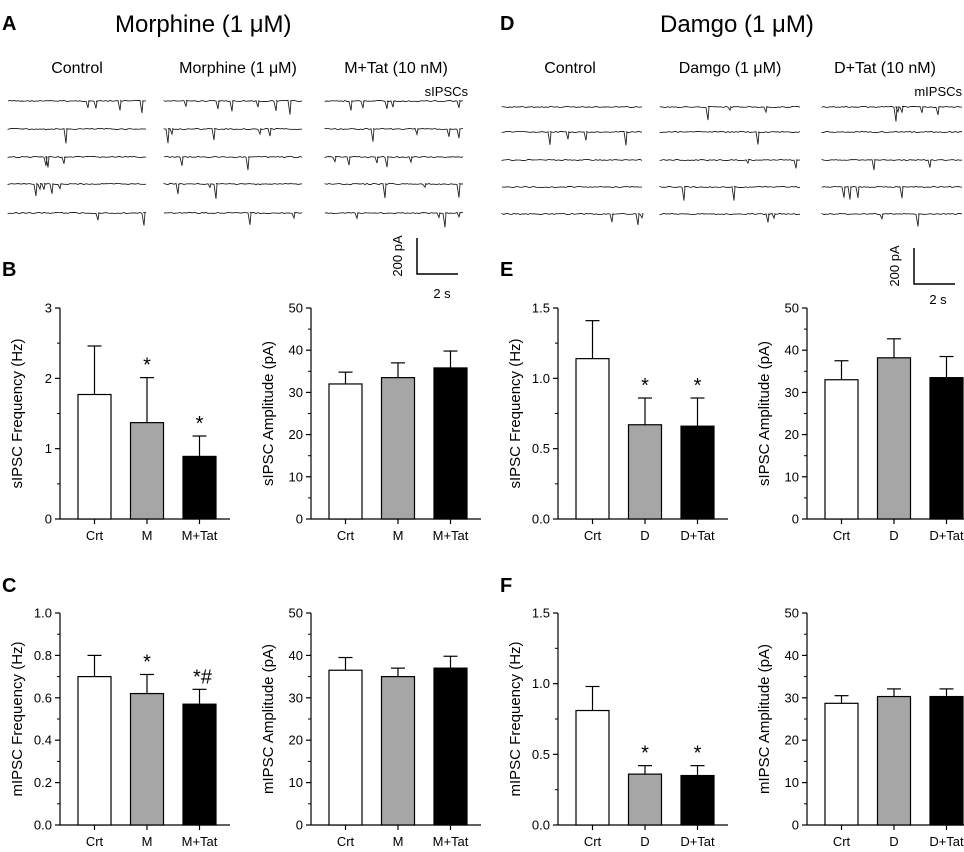 This screenshot has height=852, width=964. What do you see at coordinates (860, 422) in the screenshot?
I see `chart-e2: 0 10 20 30 40 50 sIPSC Amplitude (pA) Crt D D+Tat` at bounding box center [860, 422].